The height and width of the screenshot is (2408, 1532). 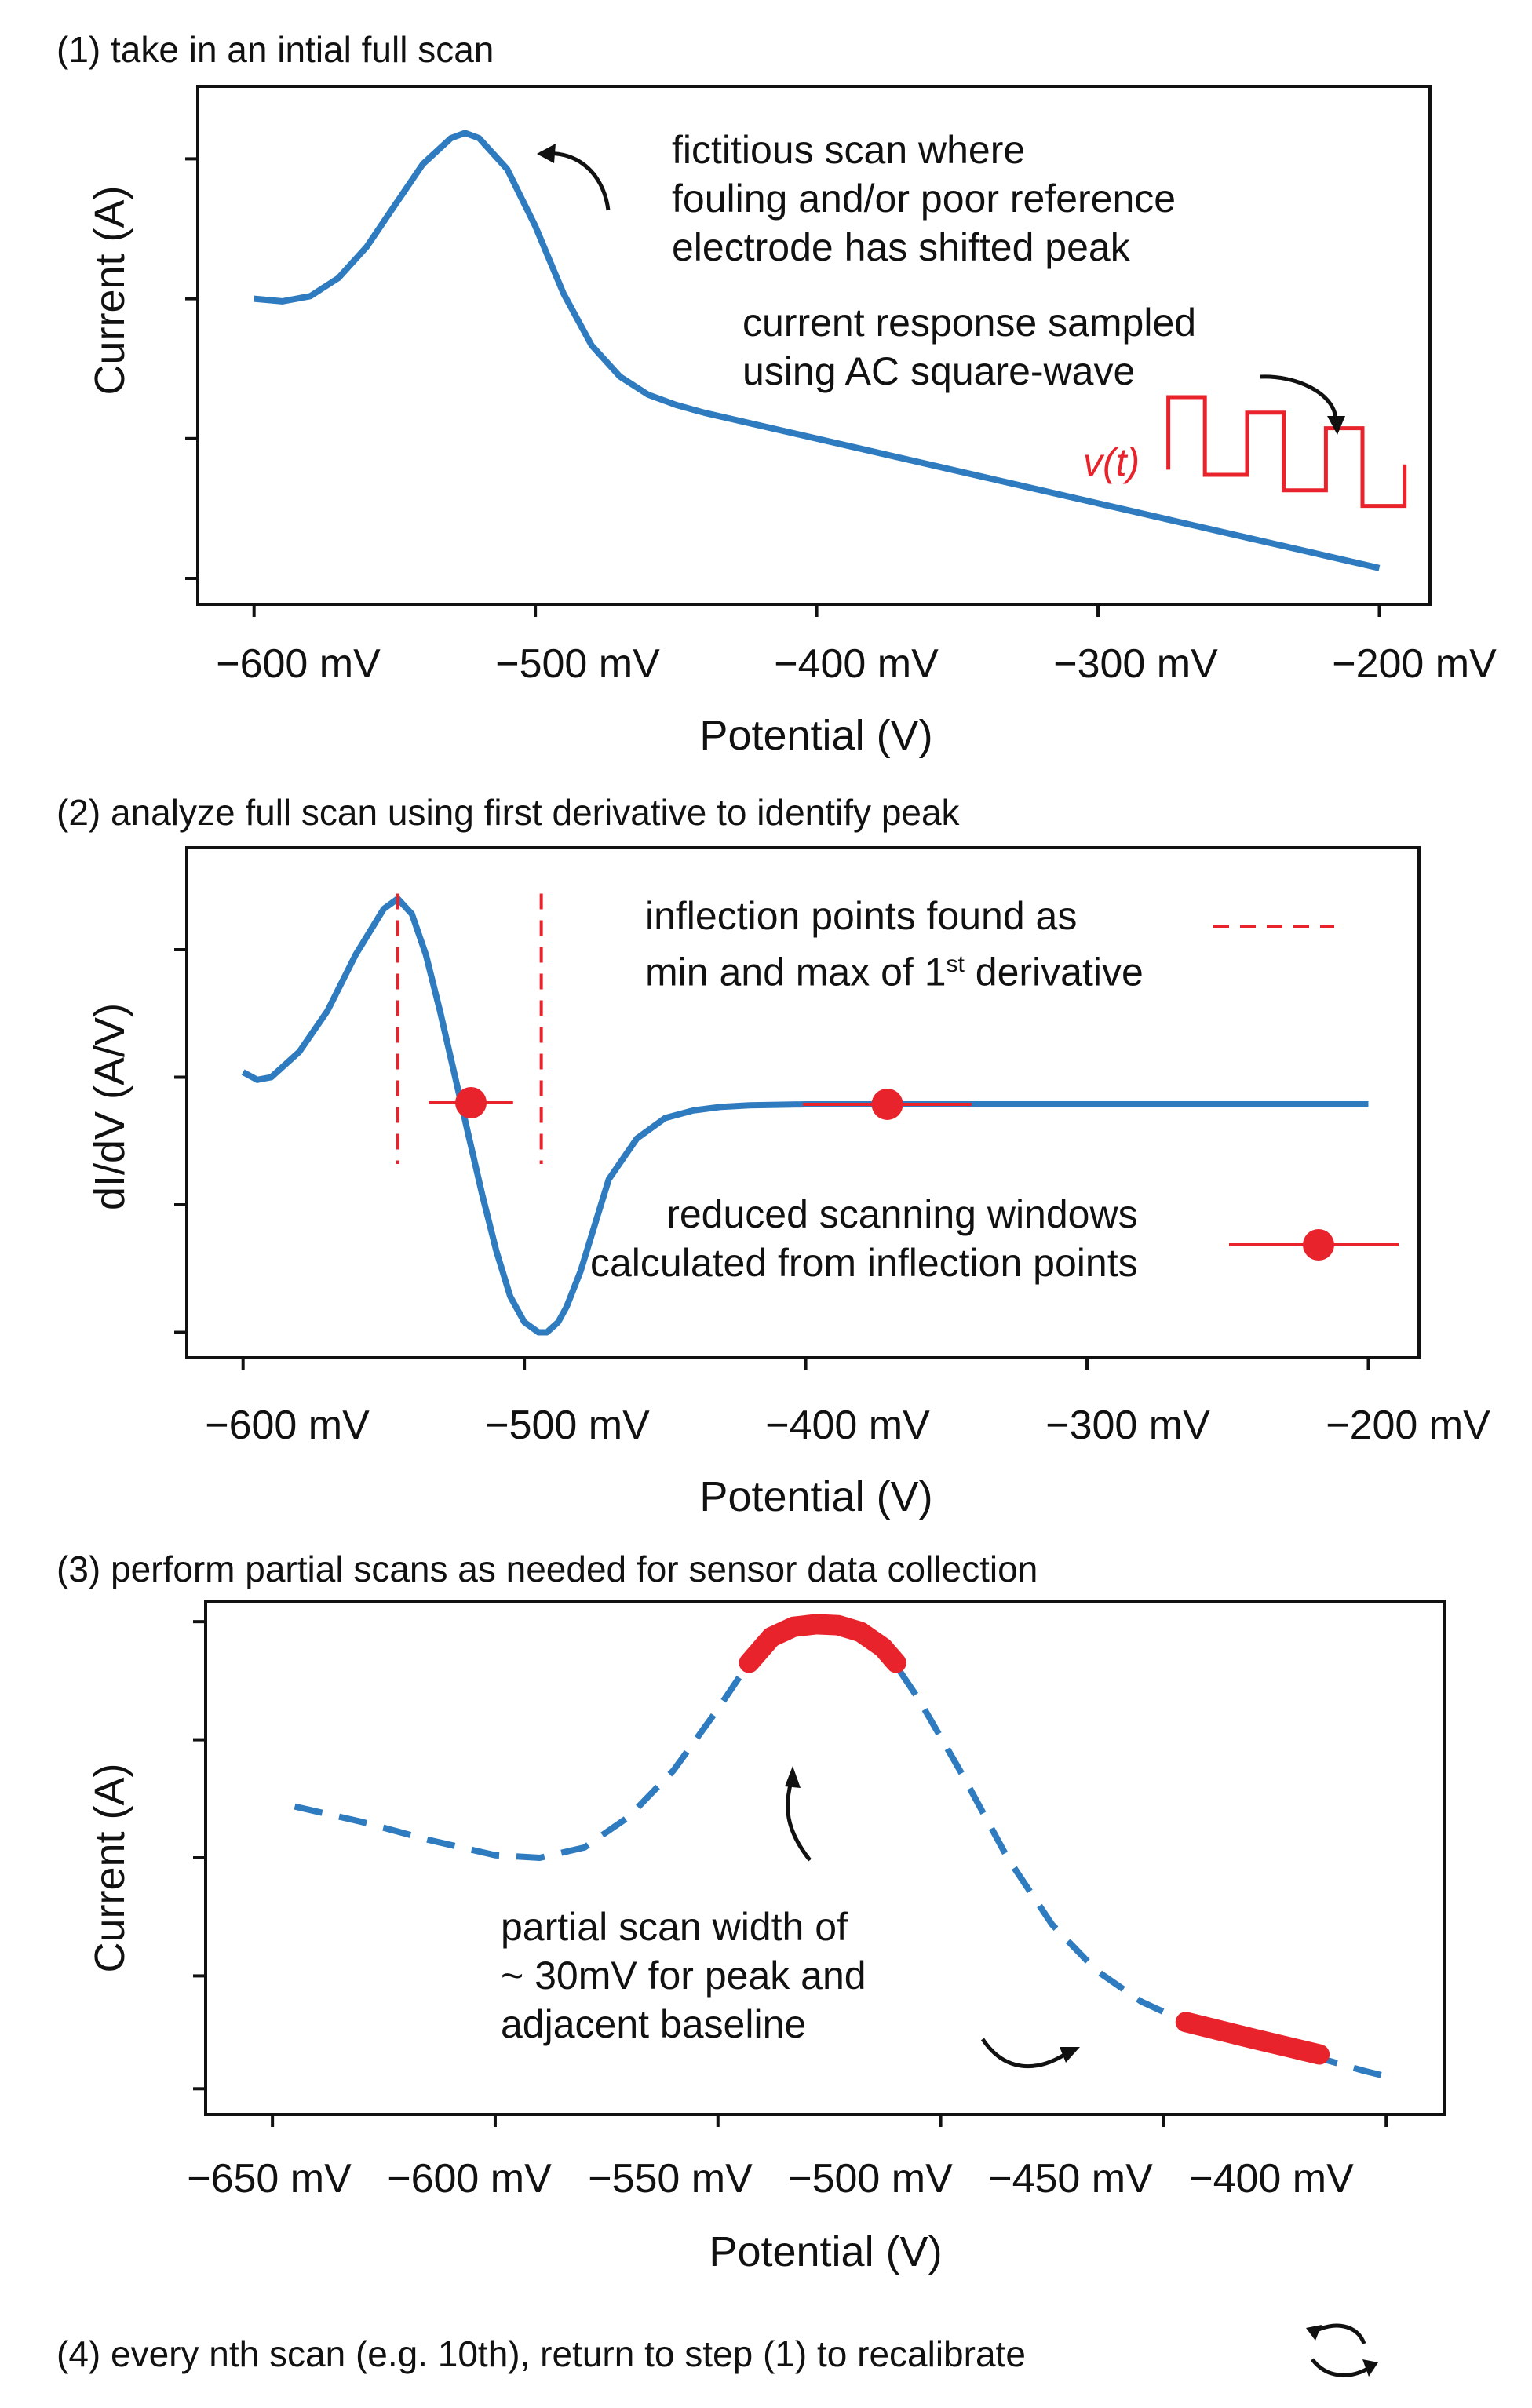 What do you see at coordinates (1286, 452) in the screenshot?
I see `panel1-square-wave` at bounding box center [1286, 452].